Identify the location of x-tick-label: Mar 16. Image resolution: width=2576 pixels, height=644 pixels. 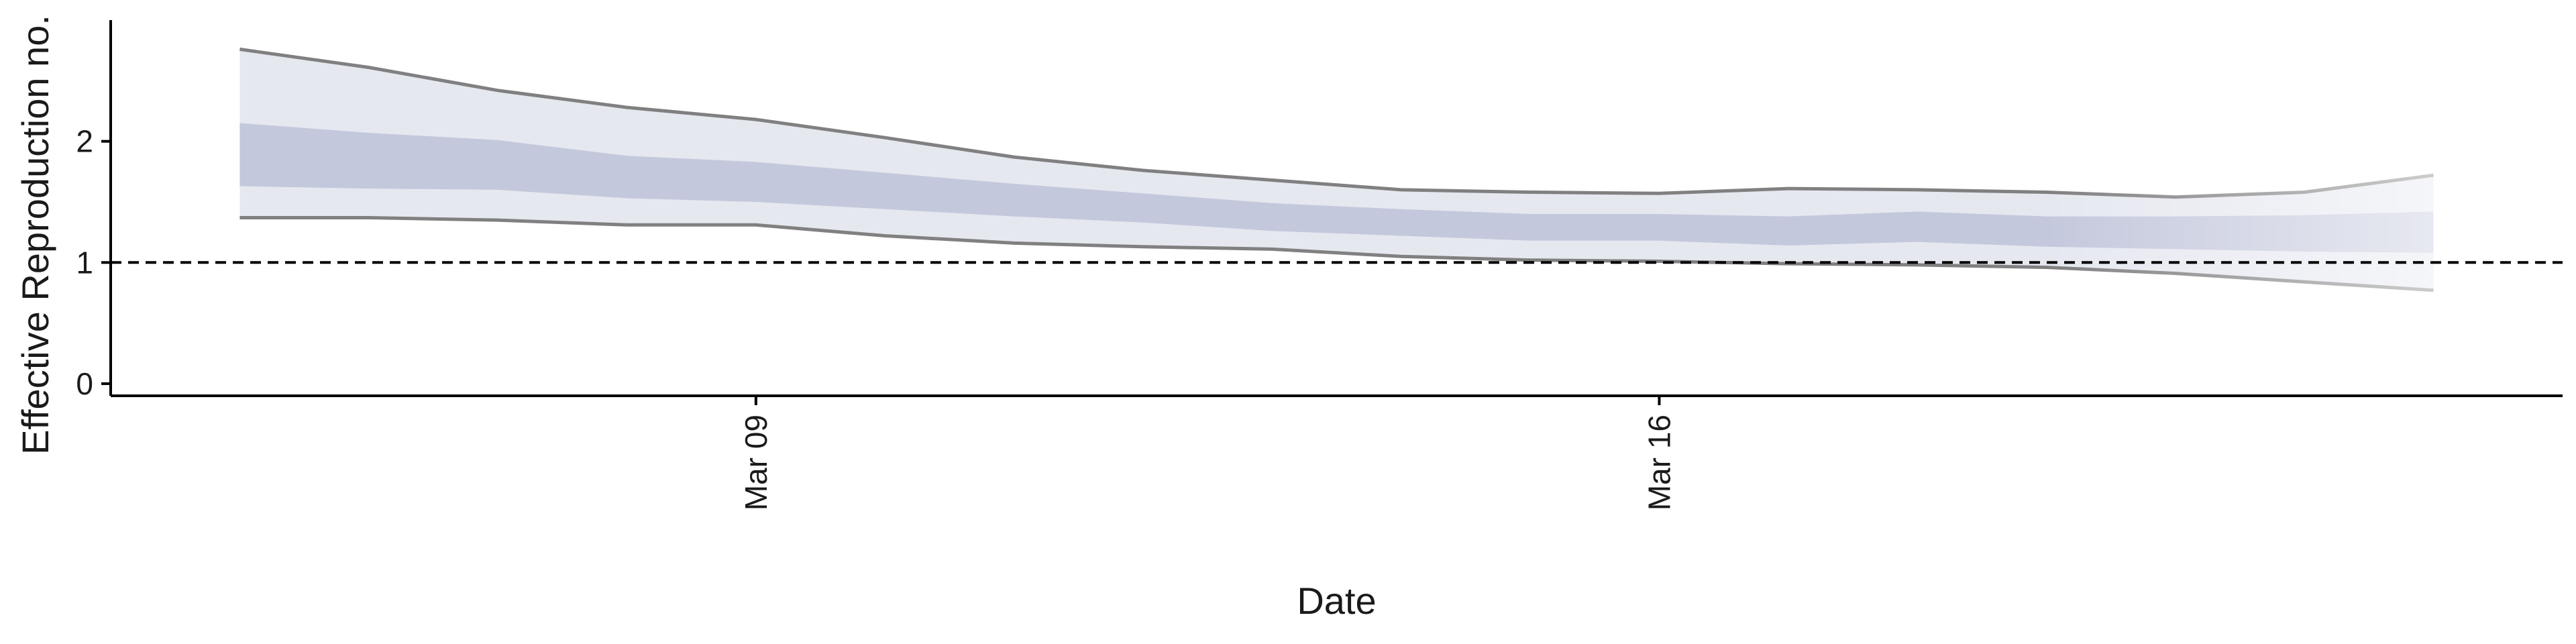
(1659, 463).